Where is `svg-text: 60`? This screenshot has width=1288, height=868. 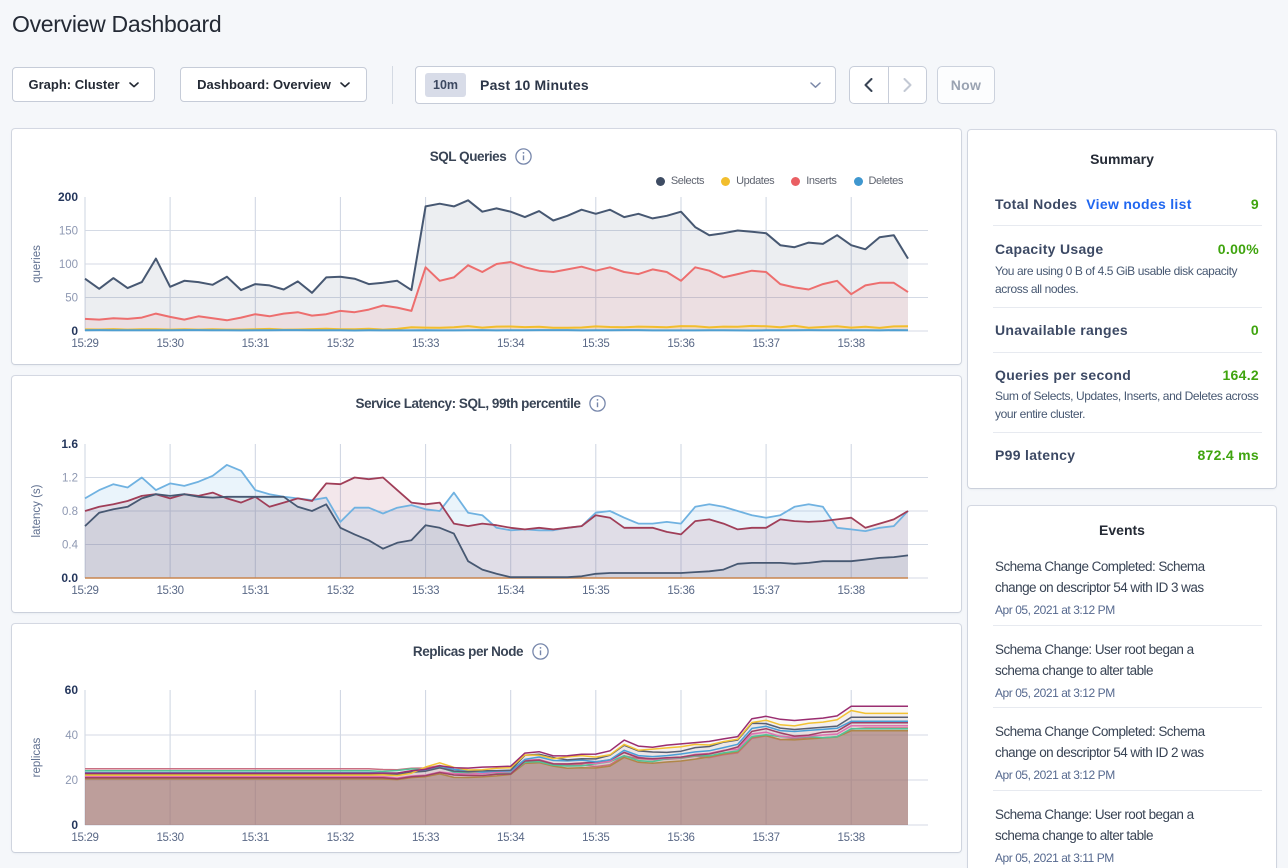
svg-text: 60 is located at coordinates (72, 690).